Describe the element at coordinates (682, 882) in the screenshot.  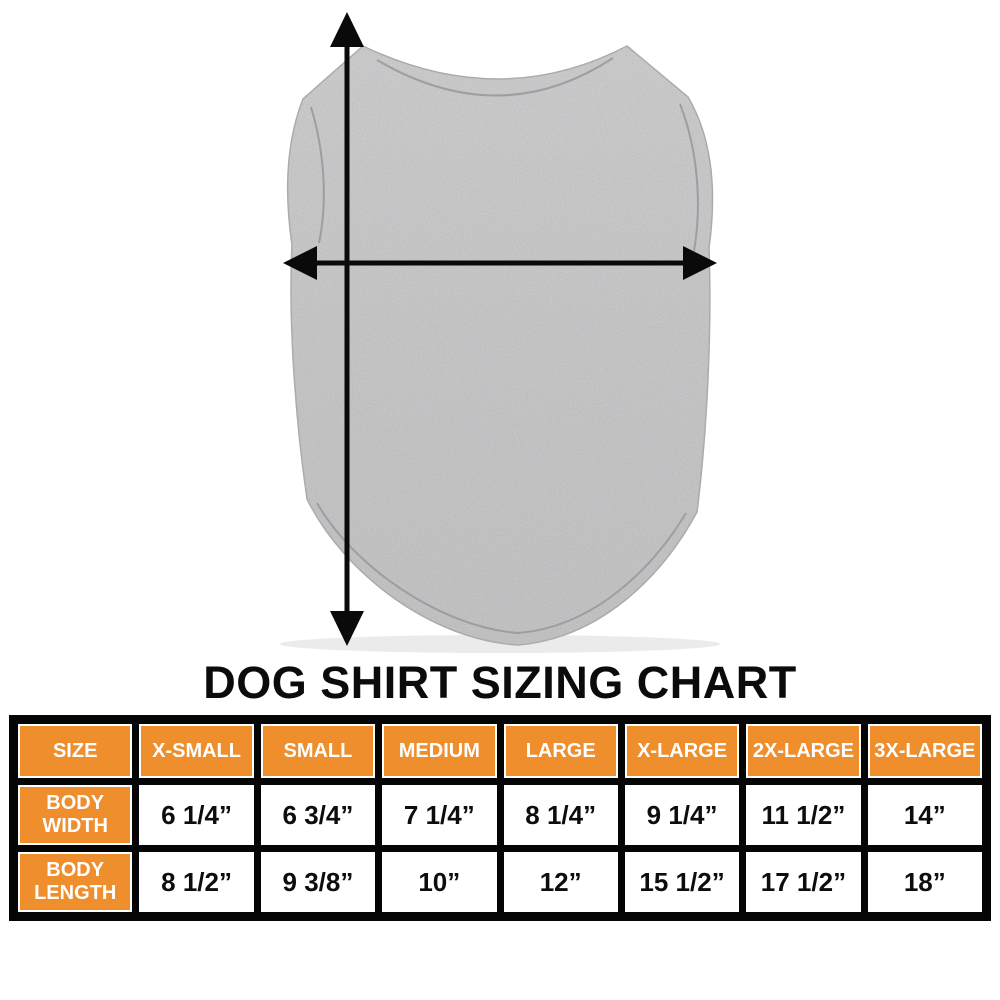
I see `body-length-x-large: 15 1/2”` at that location.